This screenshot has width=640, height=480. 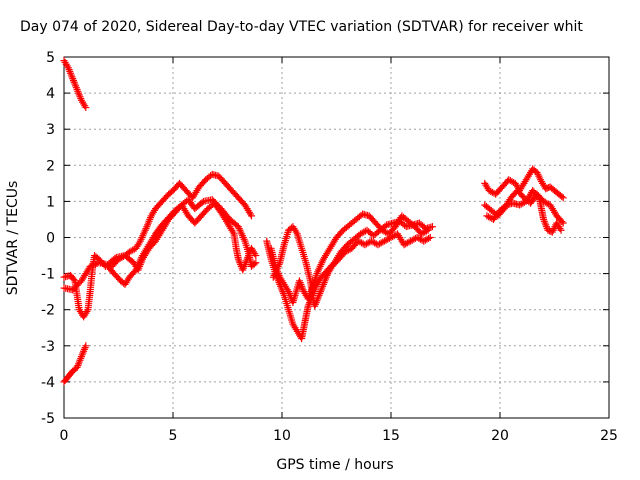 I want to click on y-tick-label: 1, so click(x=50, y=202).